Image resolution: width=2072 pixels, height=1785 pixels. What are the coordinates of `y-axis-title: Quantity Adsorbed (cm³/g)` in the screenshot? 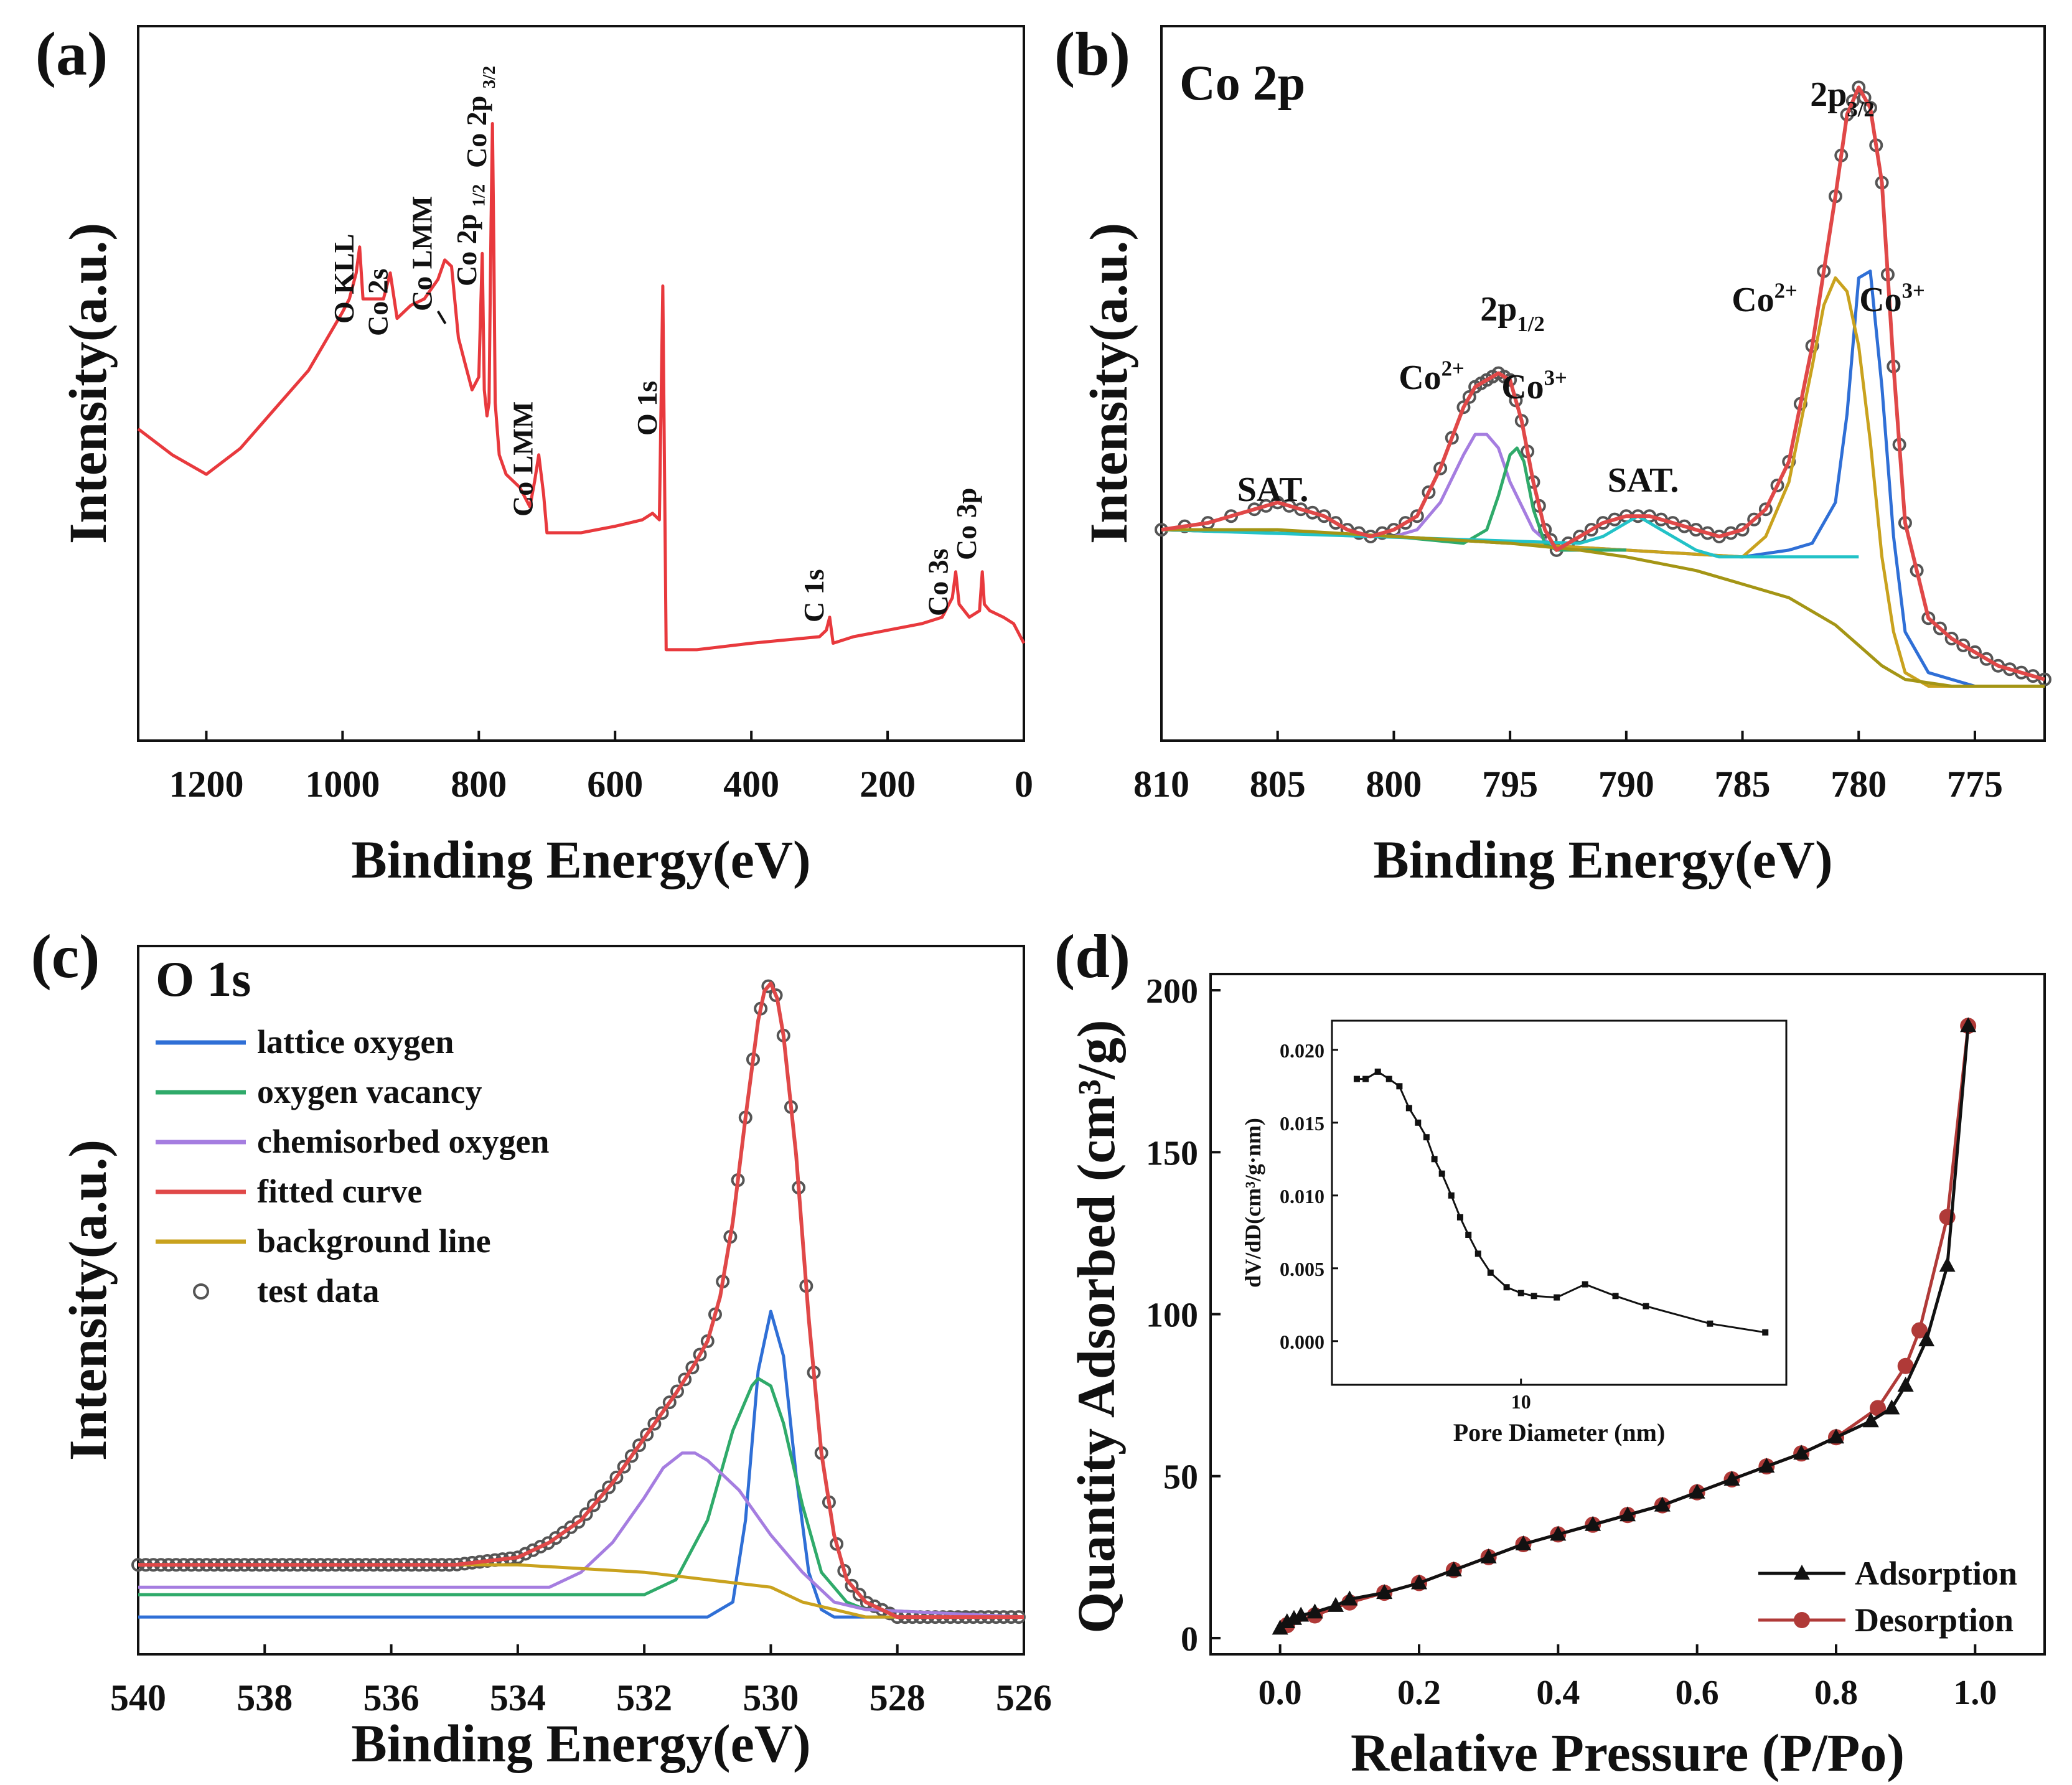 It's located at (1096, 1326).